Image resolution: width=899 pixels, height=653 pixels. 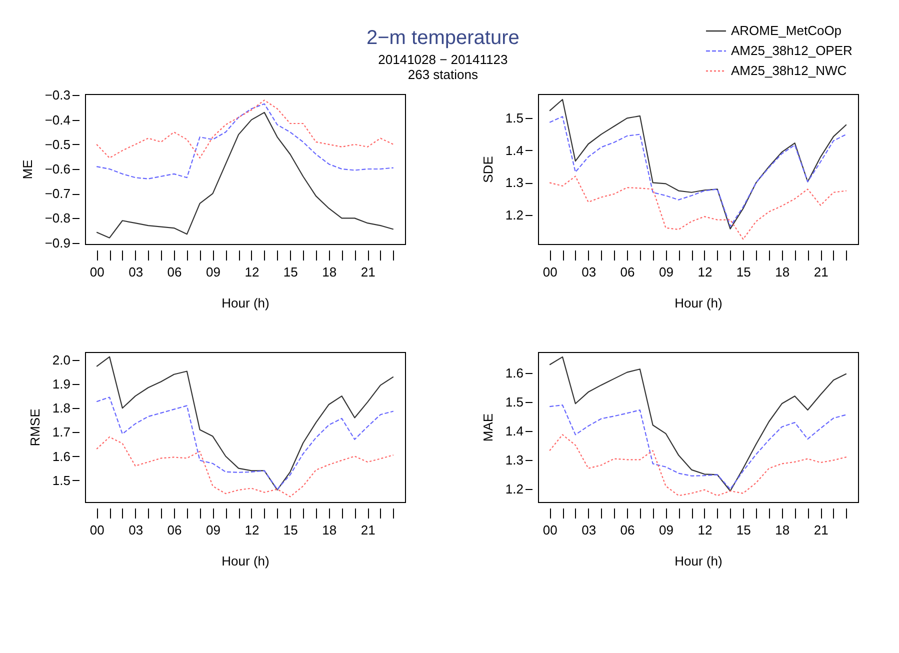 What do you see at coordinates (443, 38) in the screenshot?
I see `chart-title: 2−m temperature` at bounding box center [443, 38].